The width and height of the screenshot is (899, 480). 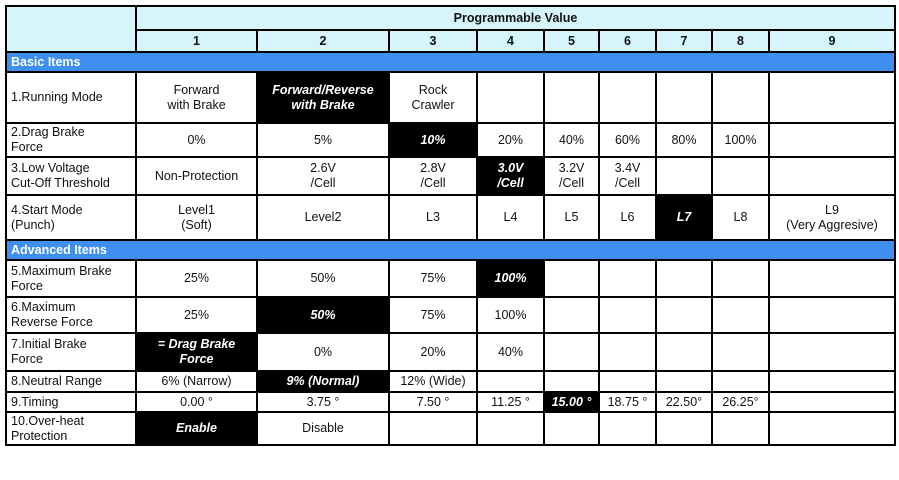 I want to click on value-cell: 2.8V /Cell, so click(x=433, y=176).